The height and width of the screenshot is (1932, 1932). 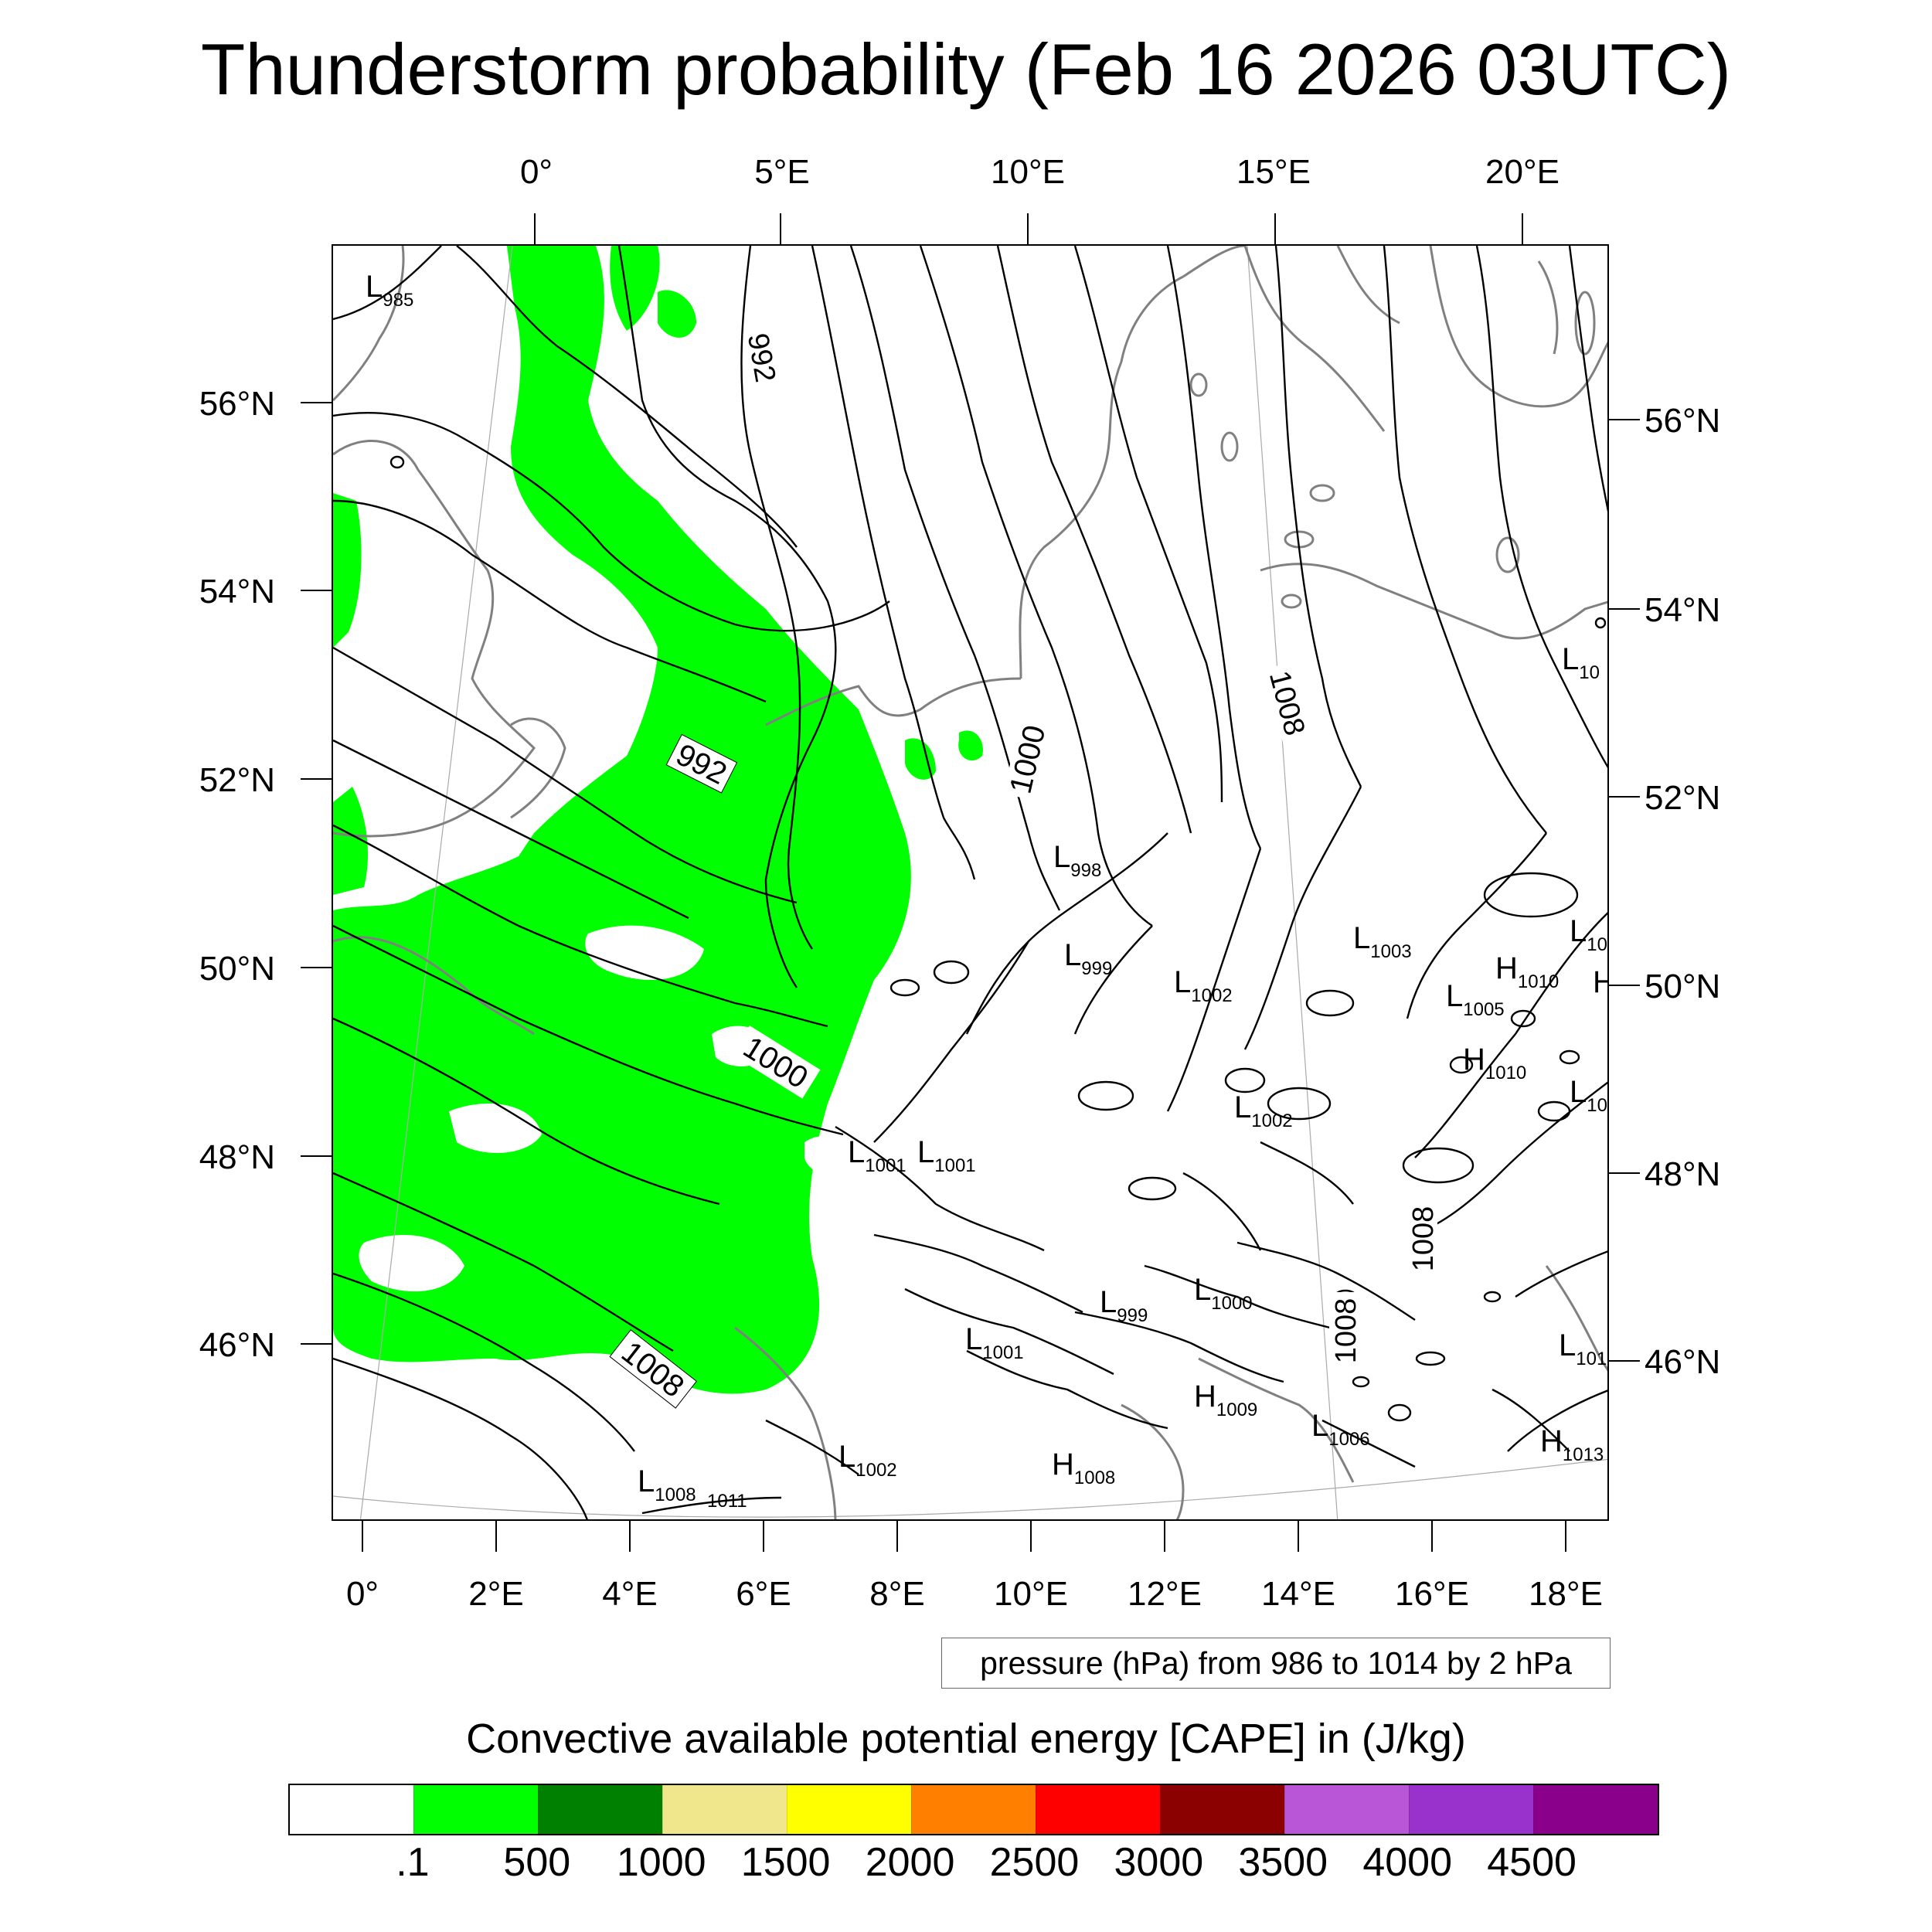 I want to click on colorbar-tick-label: .1, so click(x=413, y=1863).